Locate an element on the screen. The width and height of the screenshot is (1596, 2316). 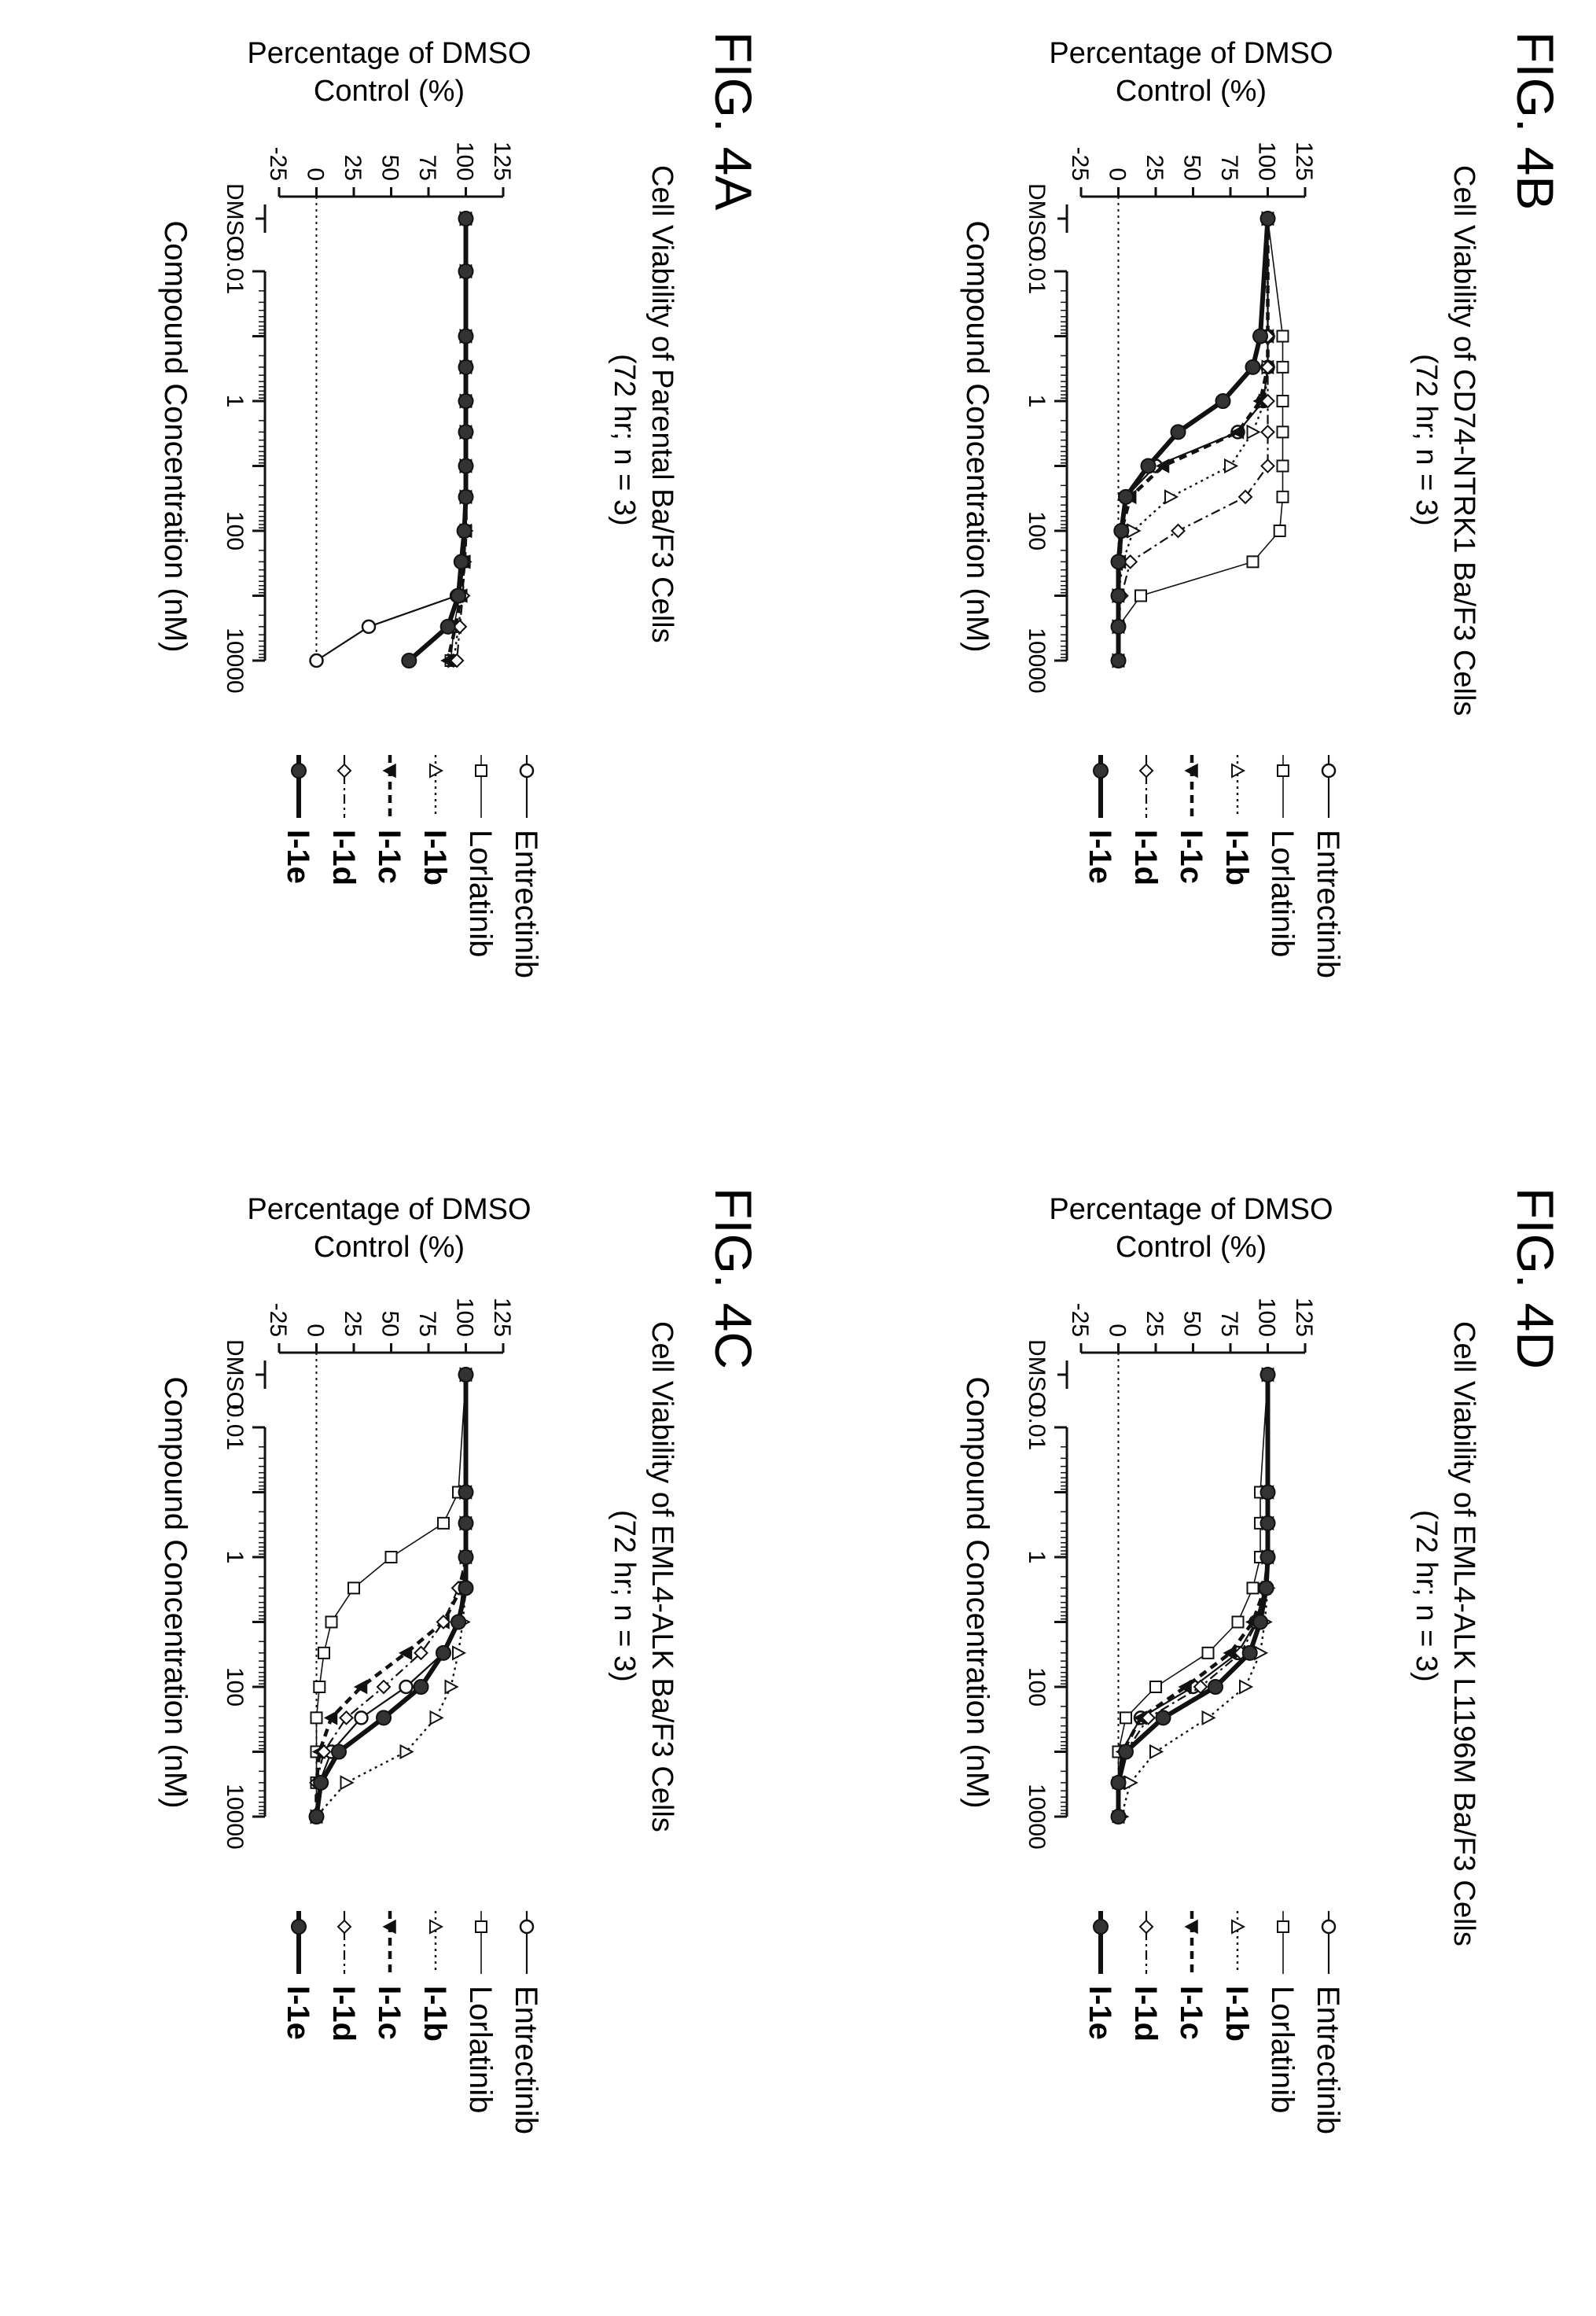
x-axis-label: Compound Concentration (nM) is located at coordinates (175, 1592).